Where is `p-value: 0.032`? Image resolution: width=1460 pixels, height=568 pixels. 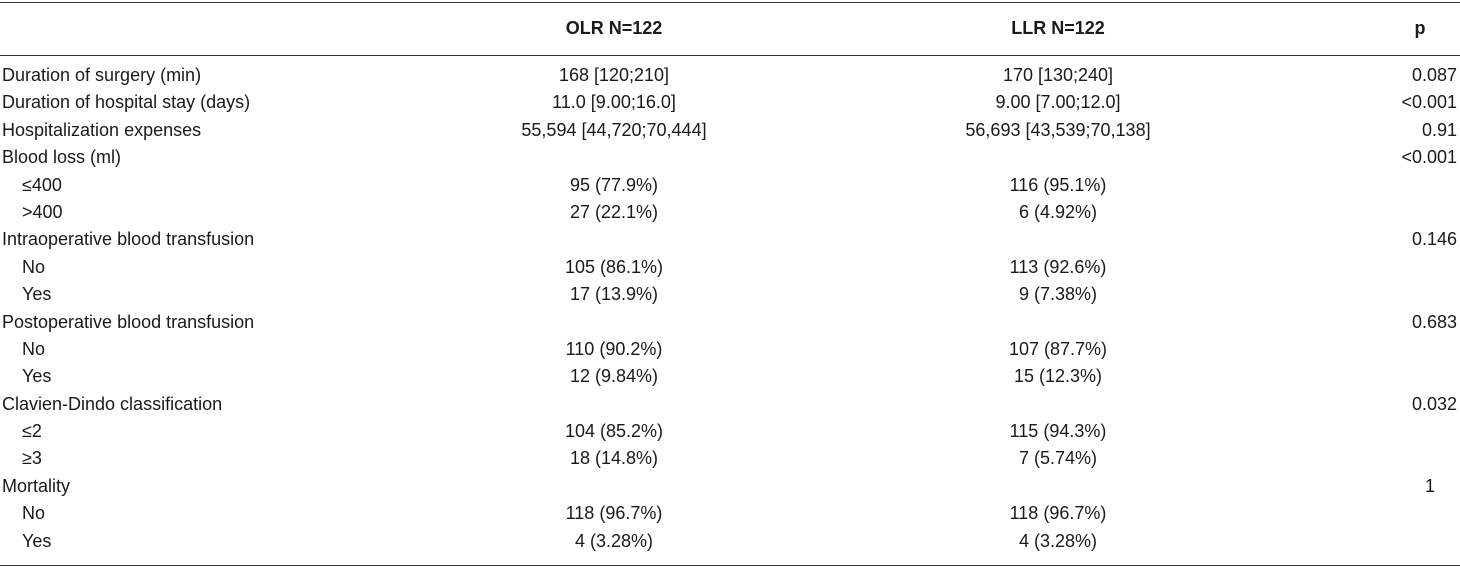
p-value: 0.032 is located at coordinates (1434, 403).